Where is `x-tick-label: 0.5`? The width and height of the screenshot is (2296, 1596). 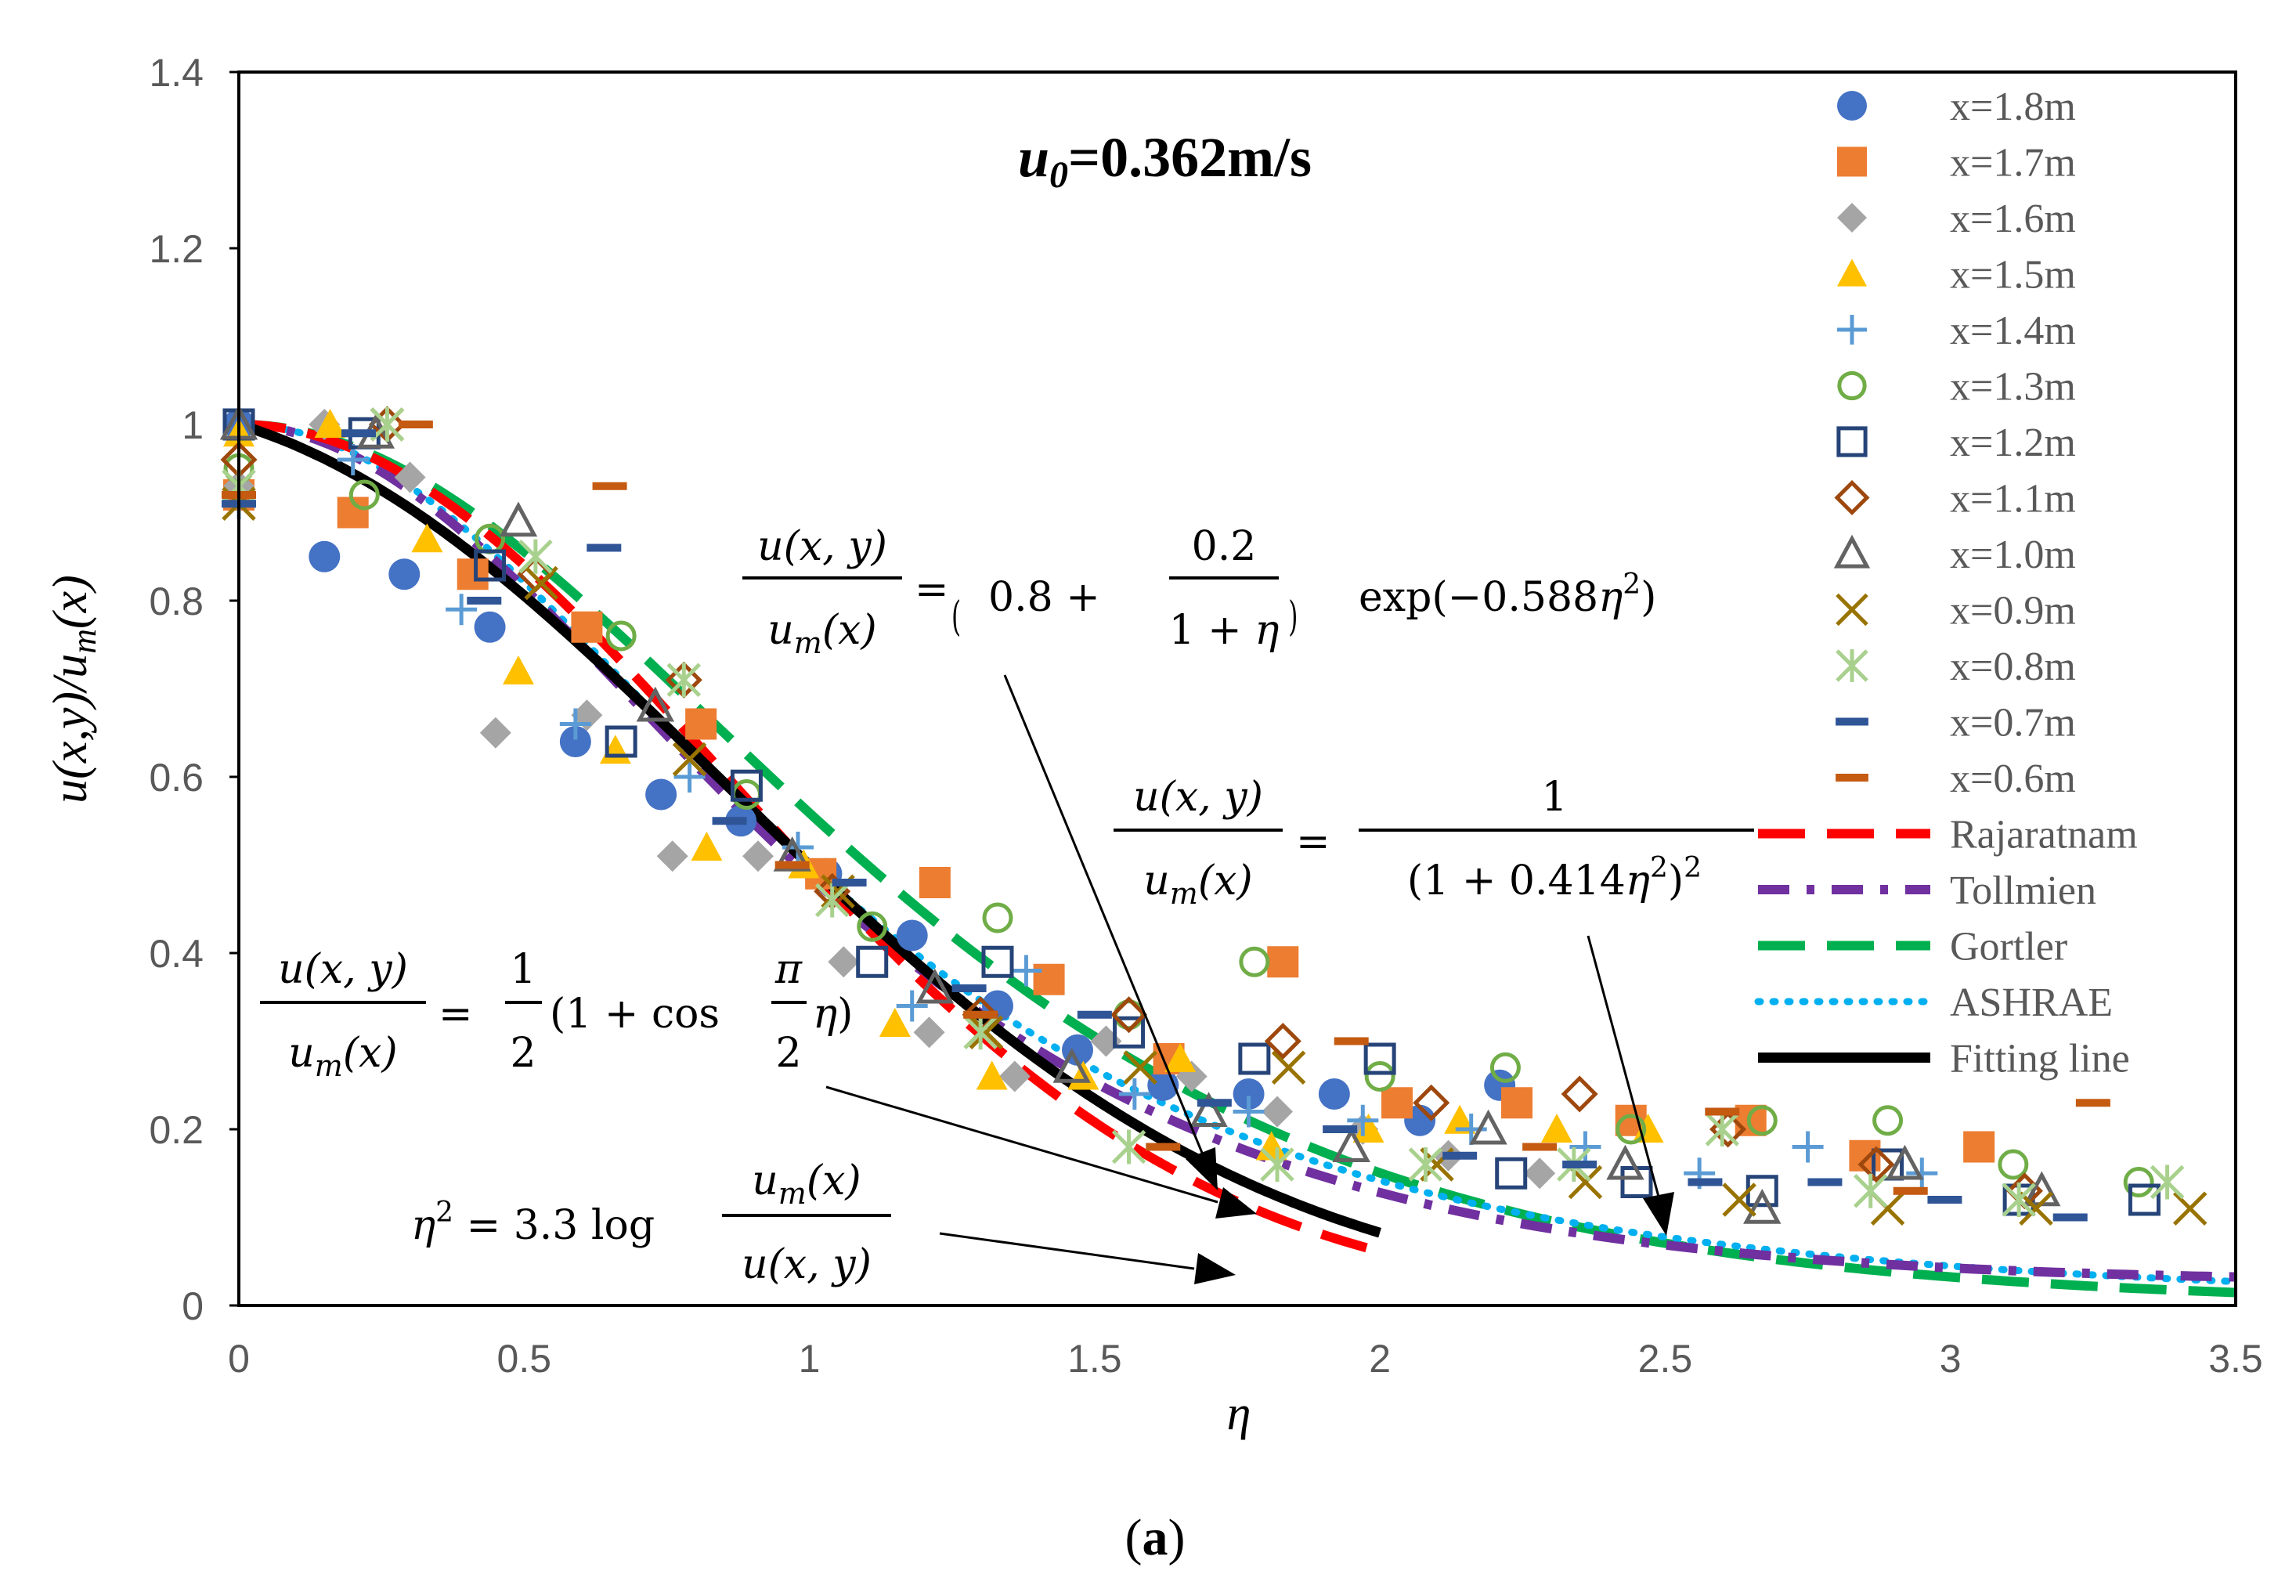
x-tick-label: 0.5 is located at coordinates (524, 1359).